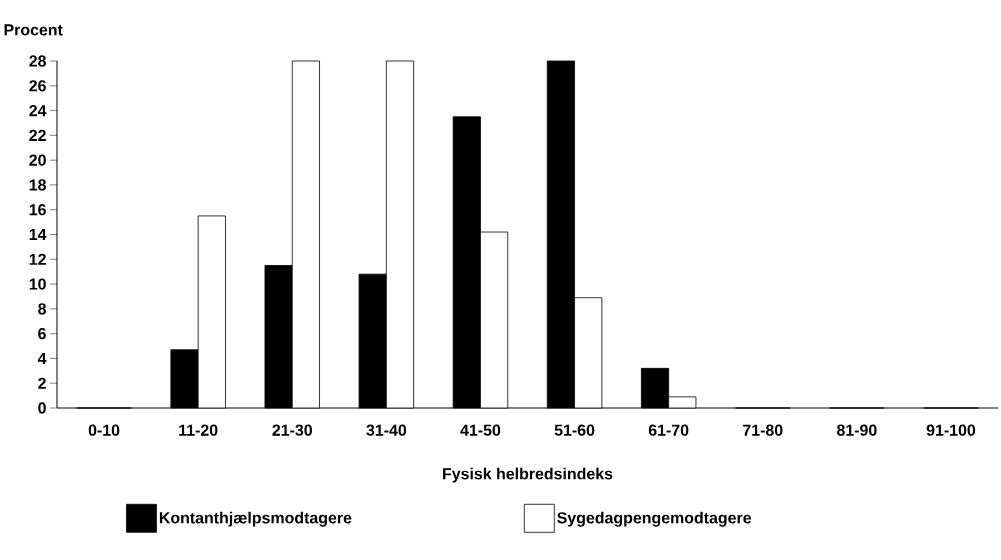 The image size is (1001, 560). What do you see at coordinates (198, 430) in the screenshot?
I see `x-tick-label: 11-20` at bounding box center [198, 430].